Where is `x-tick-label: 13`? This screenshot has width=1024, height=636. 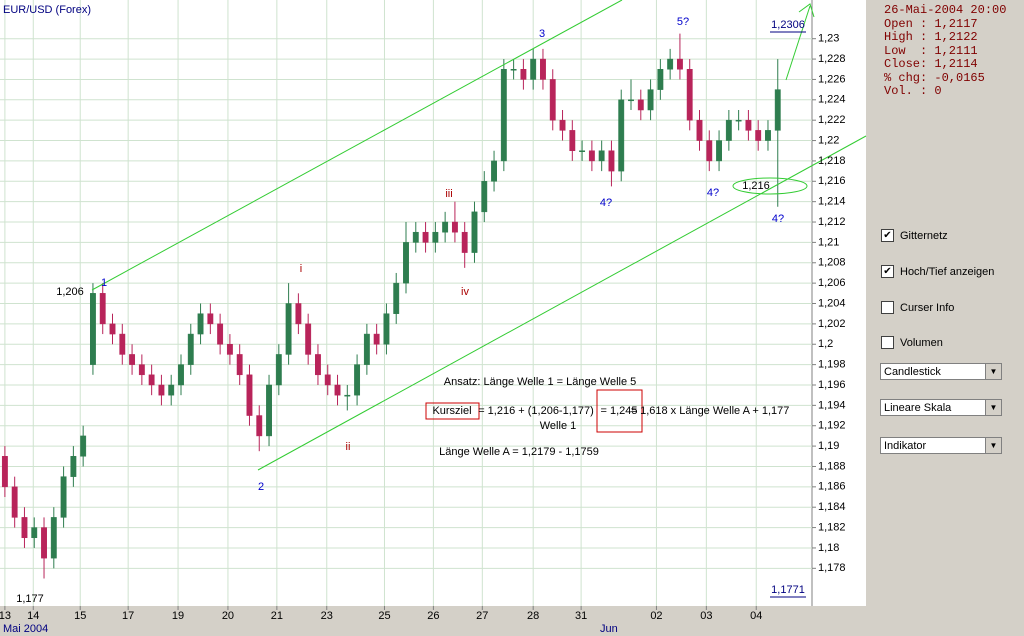 x-tick-label: 13 is located at coordinates (5, 616).